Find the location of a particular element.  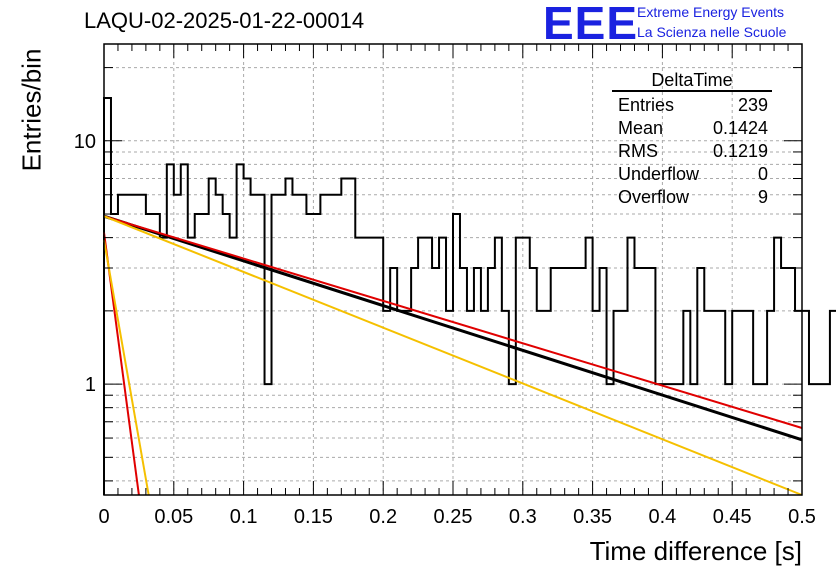

stats-label: Entries is located at coordinates (646, 105).